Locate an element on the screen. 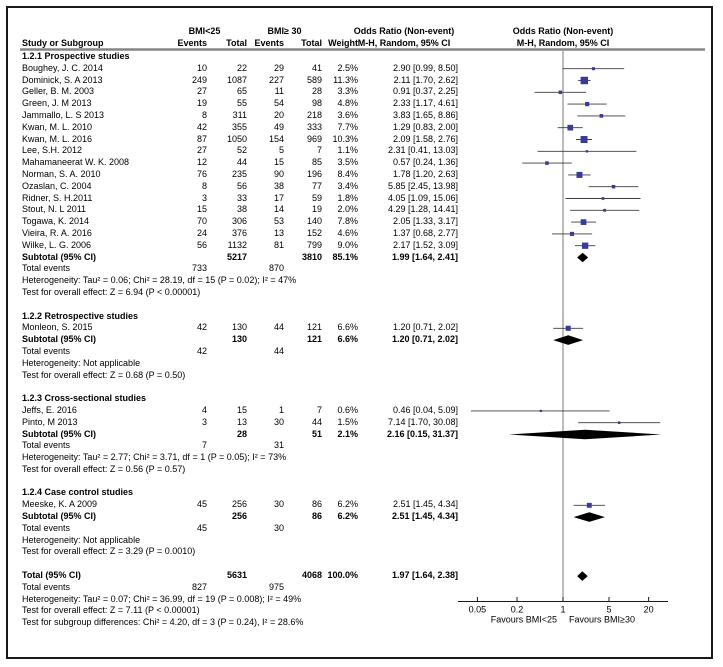 The image size is (723, 667). header-events2: Events is located at coordinates (269, 43).